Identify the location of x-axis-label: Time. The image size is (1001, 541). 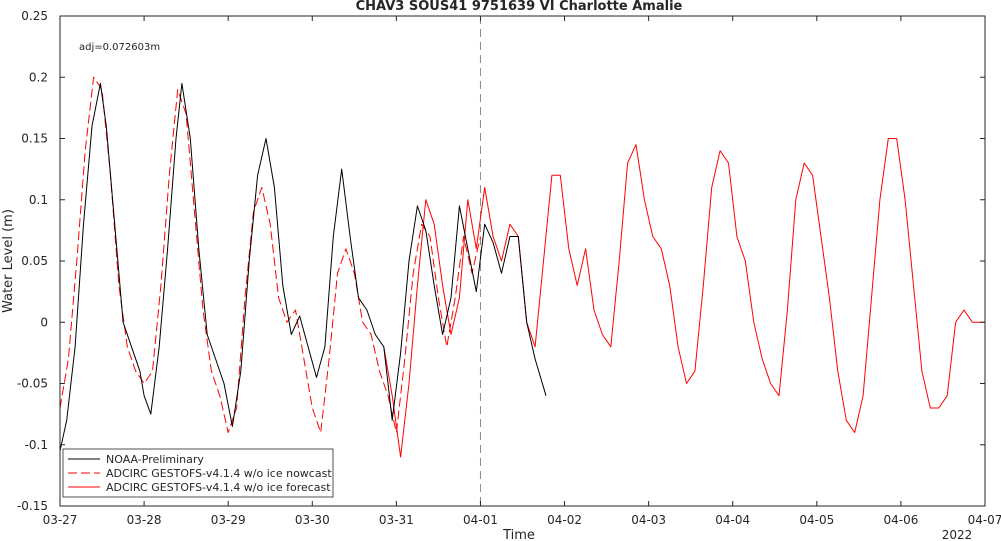
(518, 534).